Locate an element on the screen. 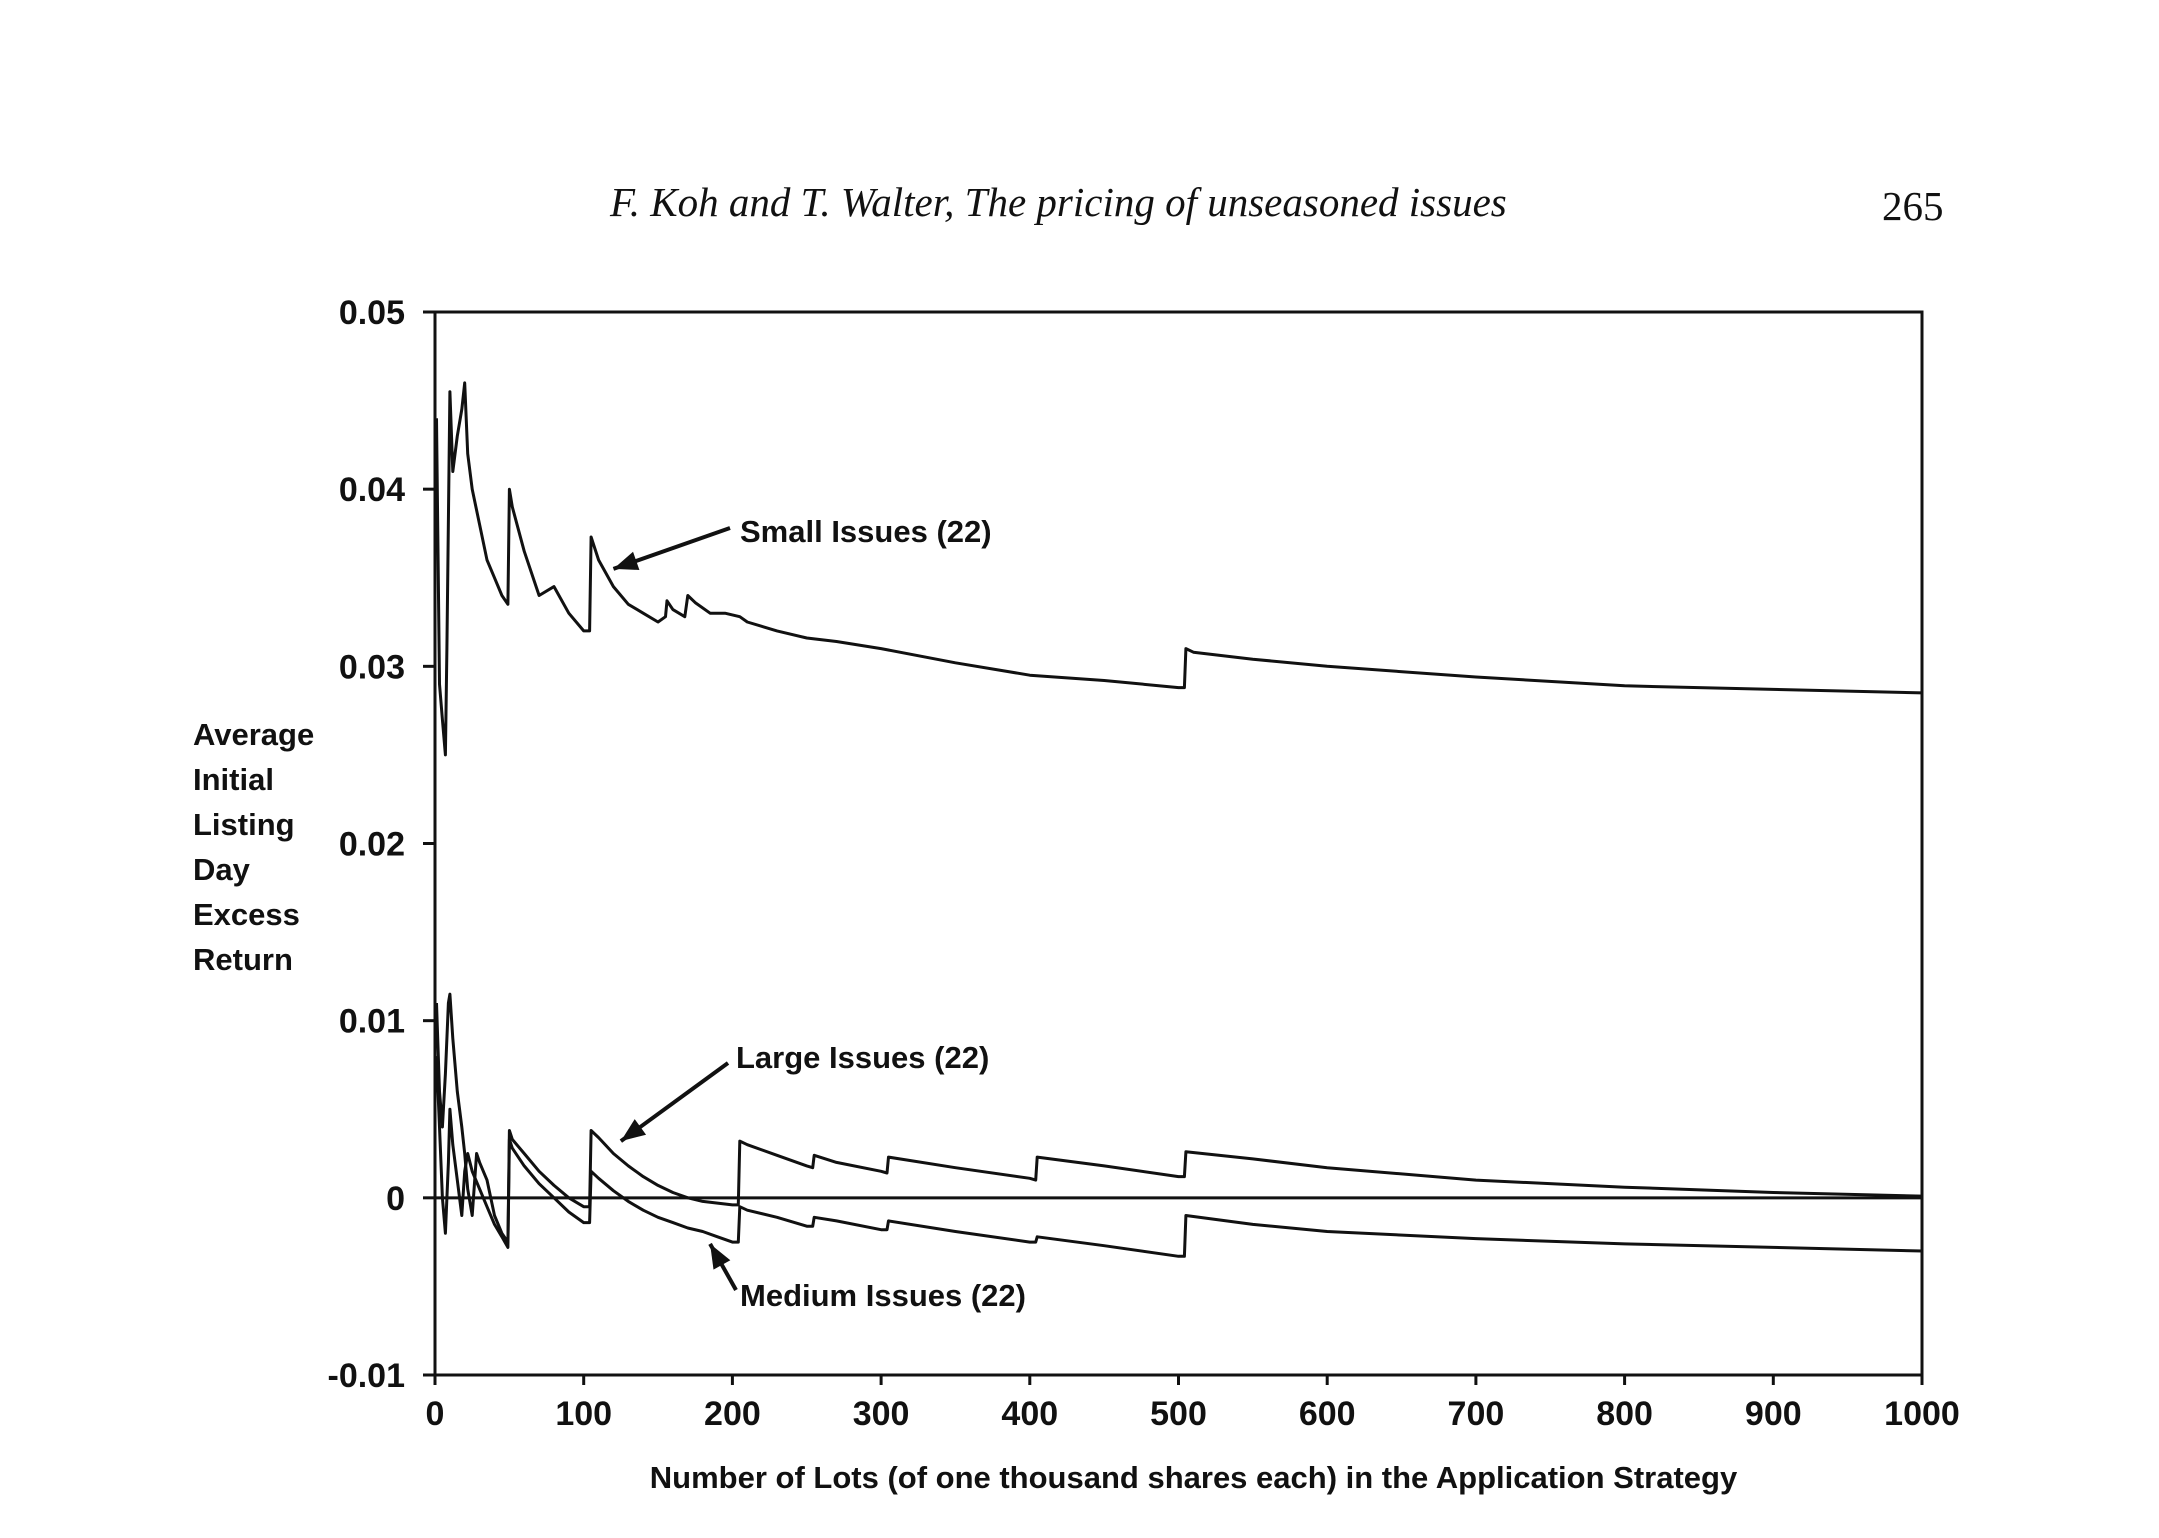 This screenshot has width=2159, height=1538. medium-issues-line is located at coordinates (1179, 1157).